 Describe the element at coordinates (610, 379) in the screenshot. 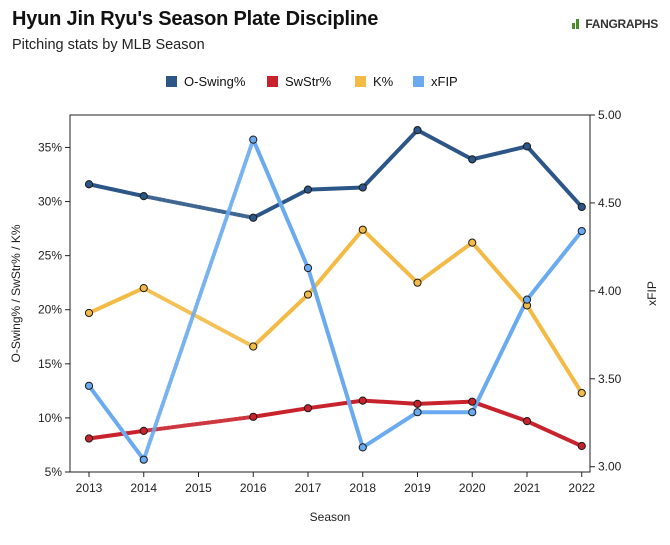

I see `y-right-tick-label: 3.50` at that location.